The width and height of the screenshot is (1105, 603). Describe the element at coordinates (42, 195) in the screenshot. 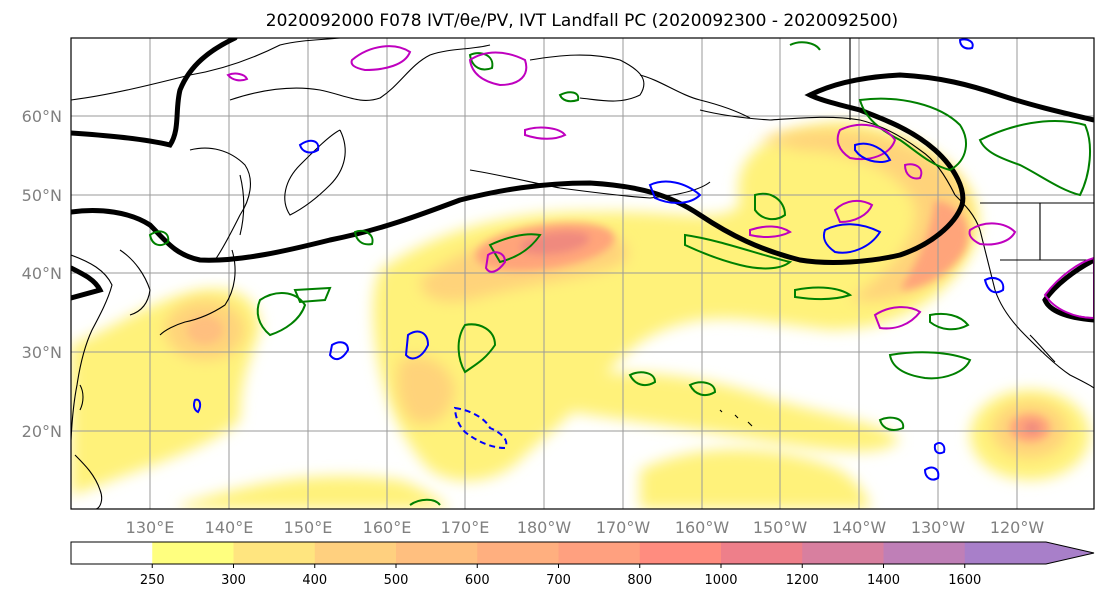

I see `lat-label: 50°N` at that location.